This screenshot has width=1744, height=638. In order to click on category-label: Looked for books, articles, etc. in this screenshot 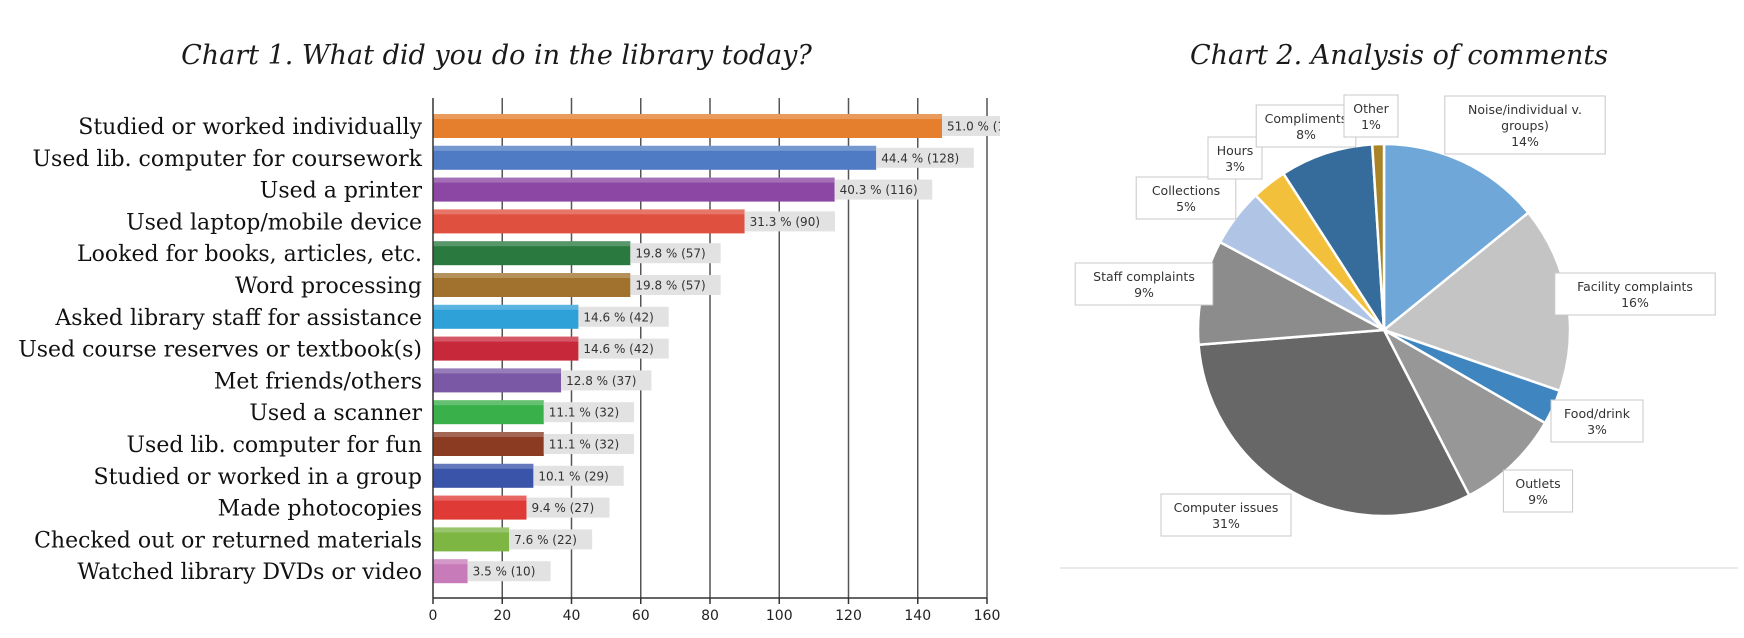, I will do `click(249, 254)`.